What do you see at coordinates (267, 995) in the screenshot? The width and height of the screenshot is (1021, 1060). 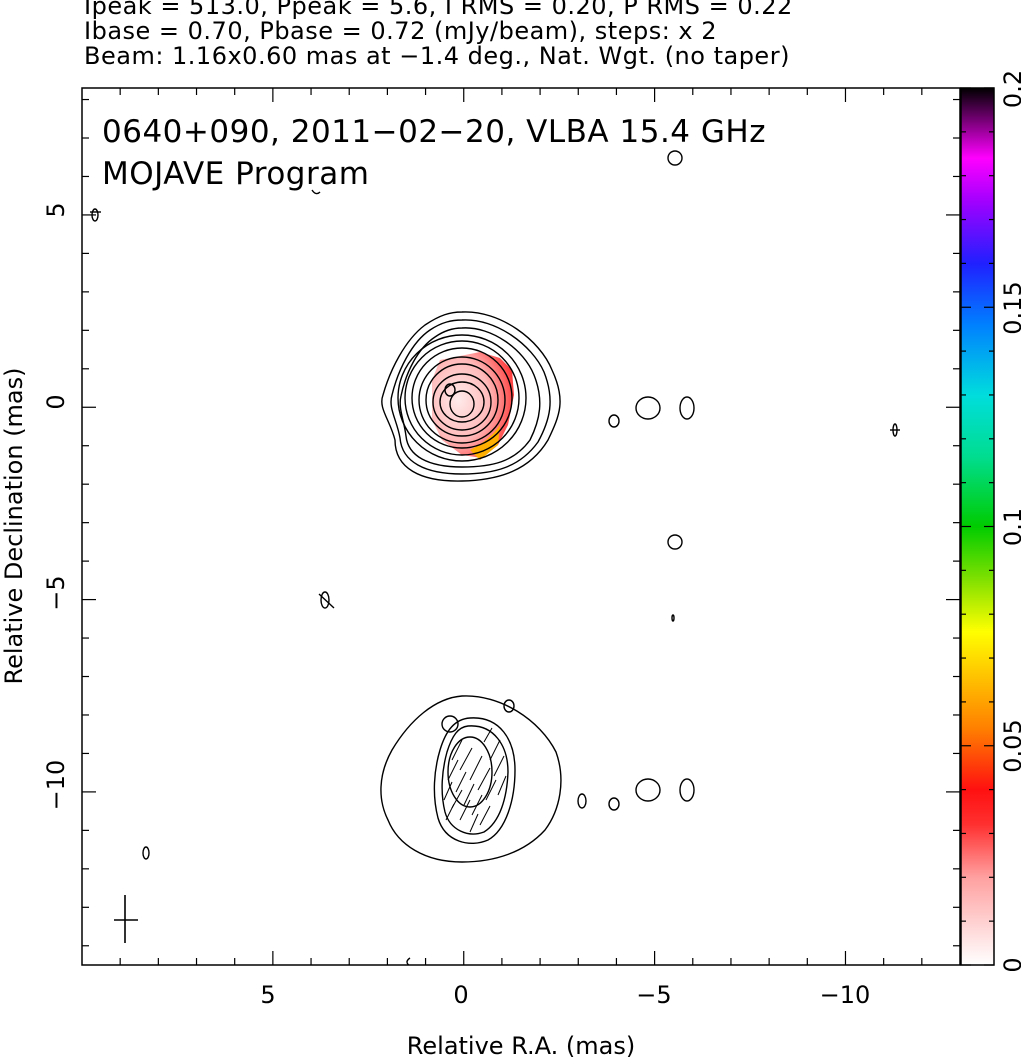 I see `x-tick-label: 5` at bounding box center [267, 995].